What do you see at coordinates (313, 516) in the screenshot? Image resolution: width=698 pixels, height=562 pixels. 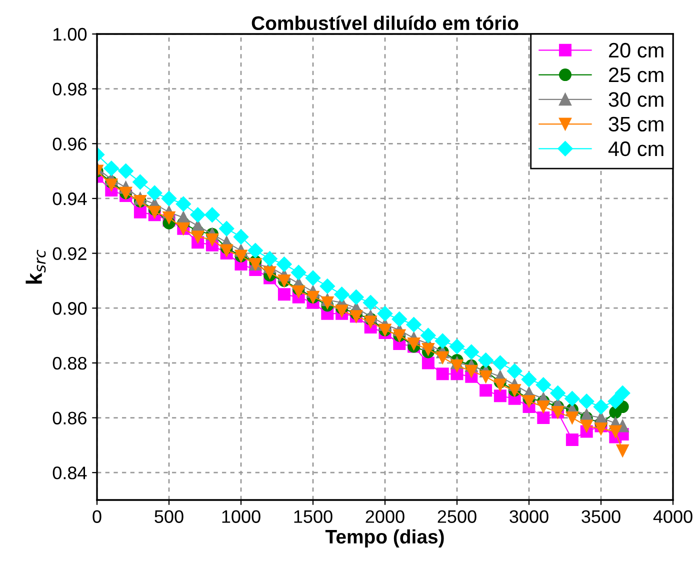 I see `x-tick-label: 1500` at bounding box center [313, 516].